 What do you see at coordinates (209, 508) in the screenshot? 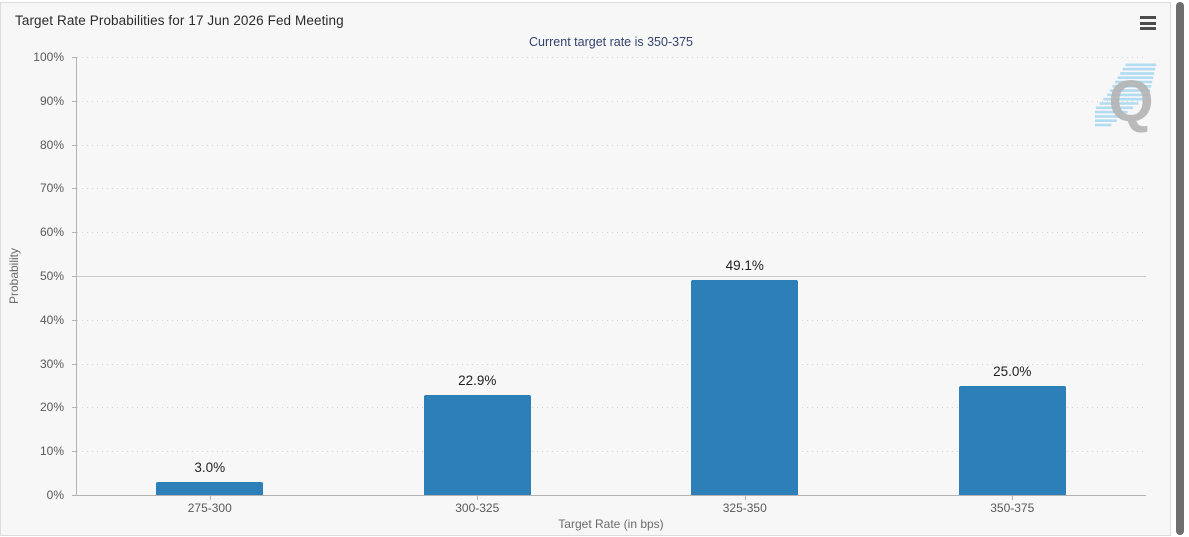
I see `x-tick-label: 275-300` at bounding box center [209, 508].